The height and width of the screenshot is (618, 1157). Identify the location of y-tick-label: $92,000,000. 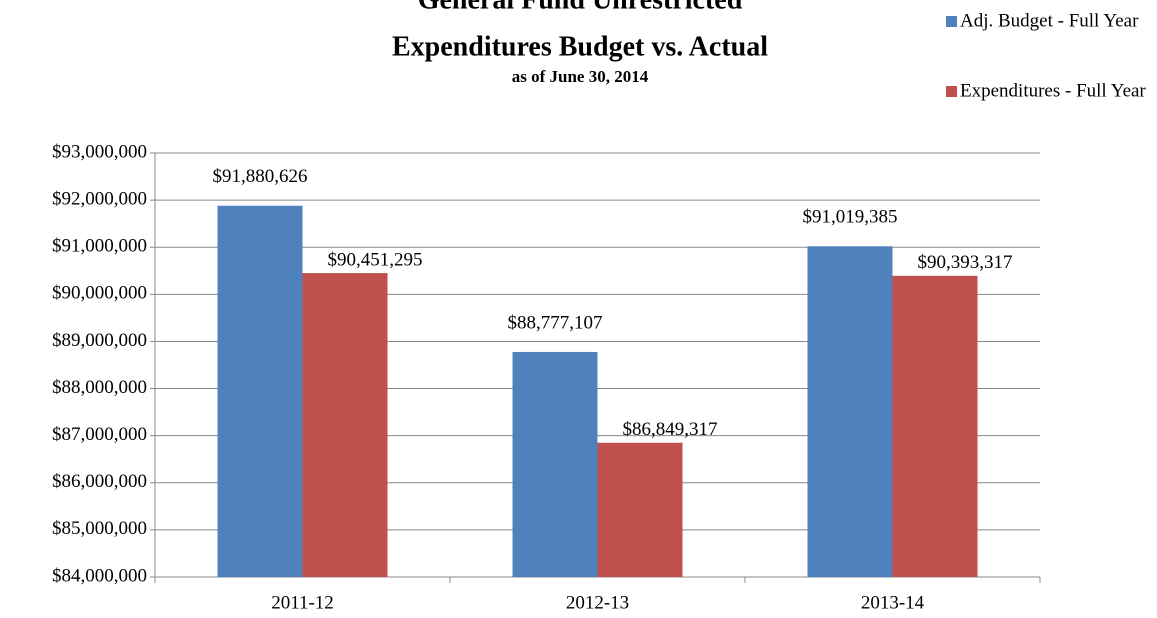
(99, 198).